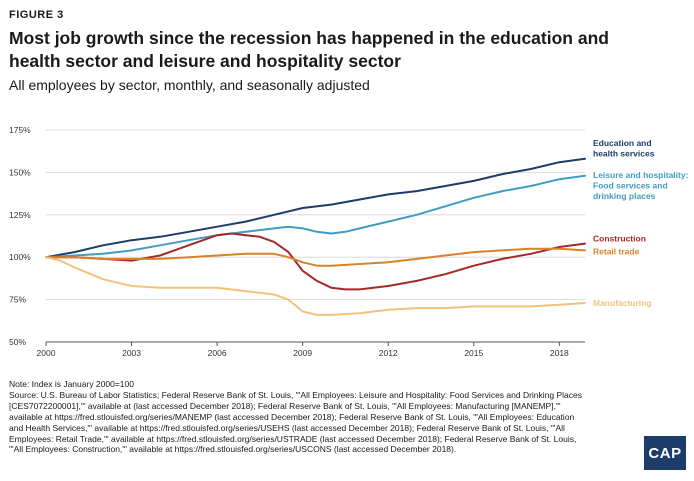  Describe the element at coordinates (302, 353) in the screenshot. I see `x-tick-label: 2009` at that location.